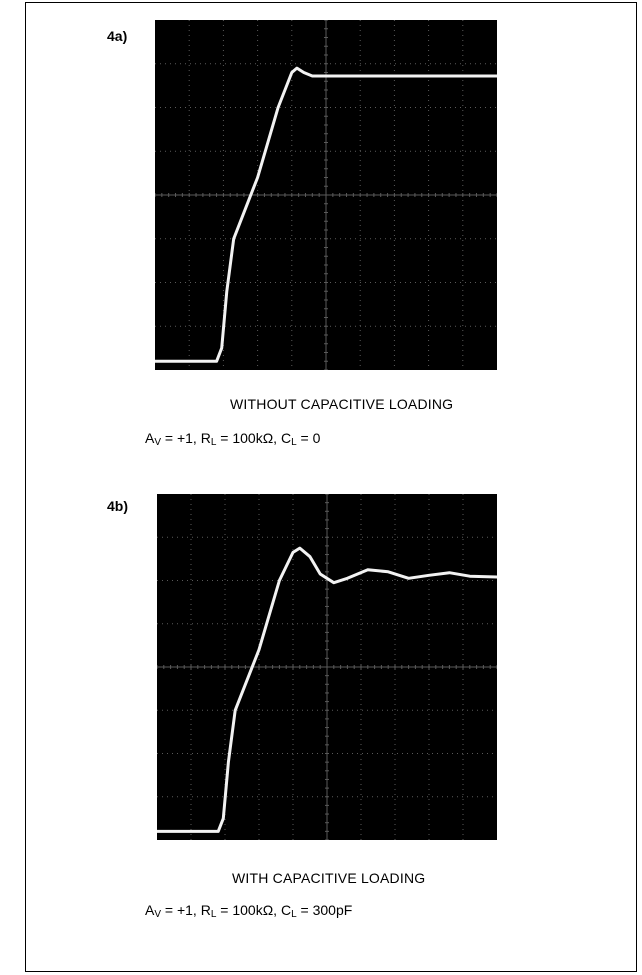  I want to click on cl-value: = 0, so click(308, 438).